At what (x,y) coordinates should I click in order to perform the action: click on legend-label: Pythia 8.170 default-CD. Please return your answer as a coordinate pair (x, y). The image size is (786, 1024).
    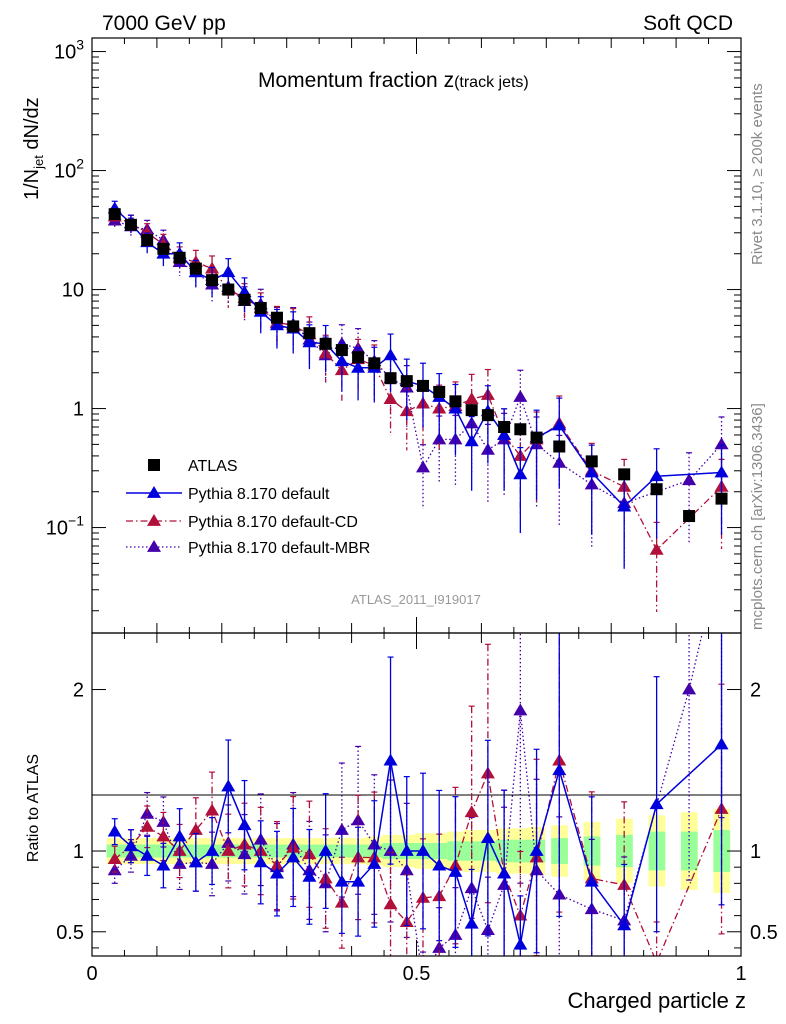
    Looking at the image, I should click on (273, 522).